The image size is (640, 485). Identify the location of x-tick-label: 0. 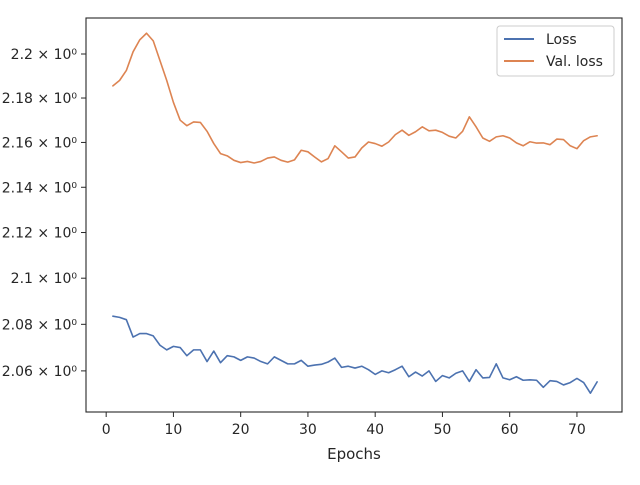
(106, 430).